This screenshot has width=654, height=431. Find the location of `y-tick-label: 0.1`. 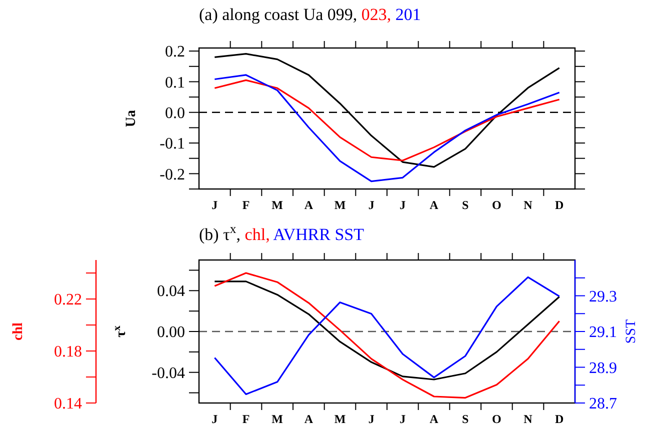

y-tick-label: 0.1 is located at coordinates (175, 83).